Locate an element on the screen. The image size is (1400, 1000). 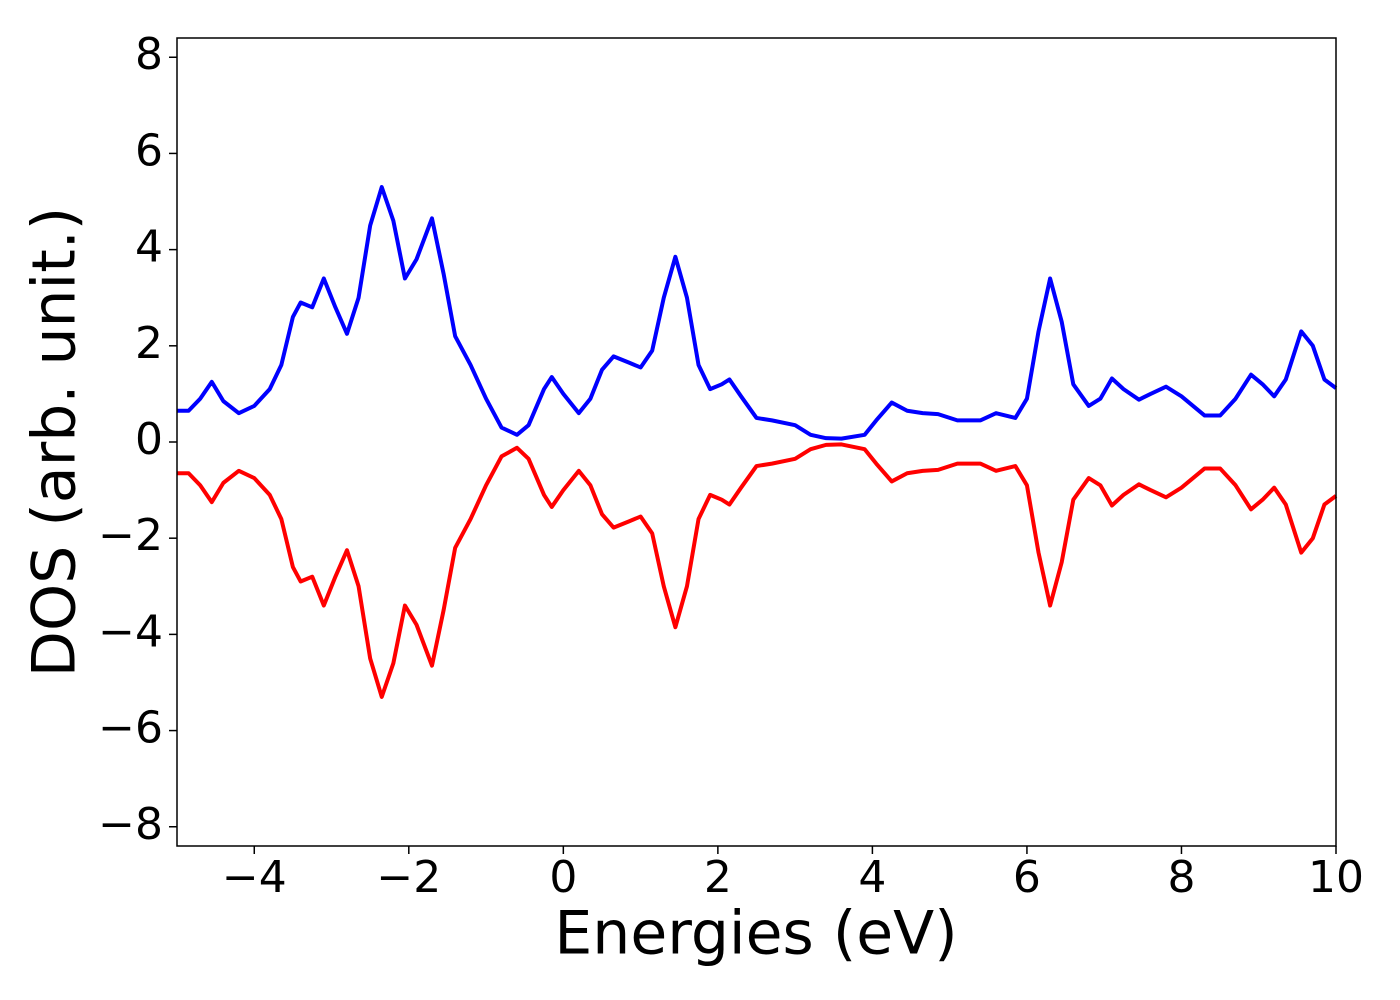
y-tick-label: −8 is located at coordinates (130, 824).